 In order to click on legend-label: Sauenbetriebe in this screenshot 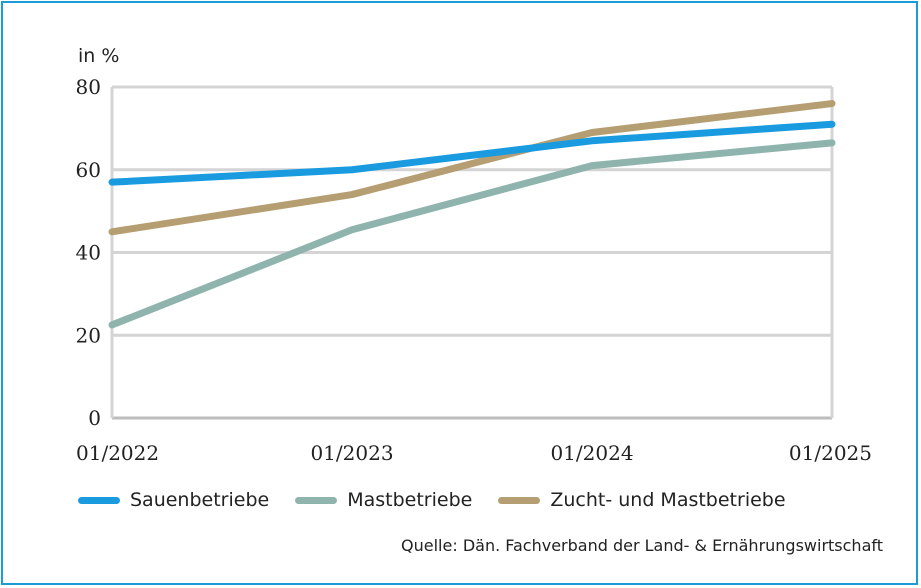, I will do `click(200, 500)`.